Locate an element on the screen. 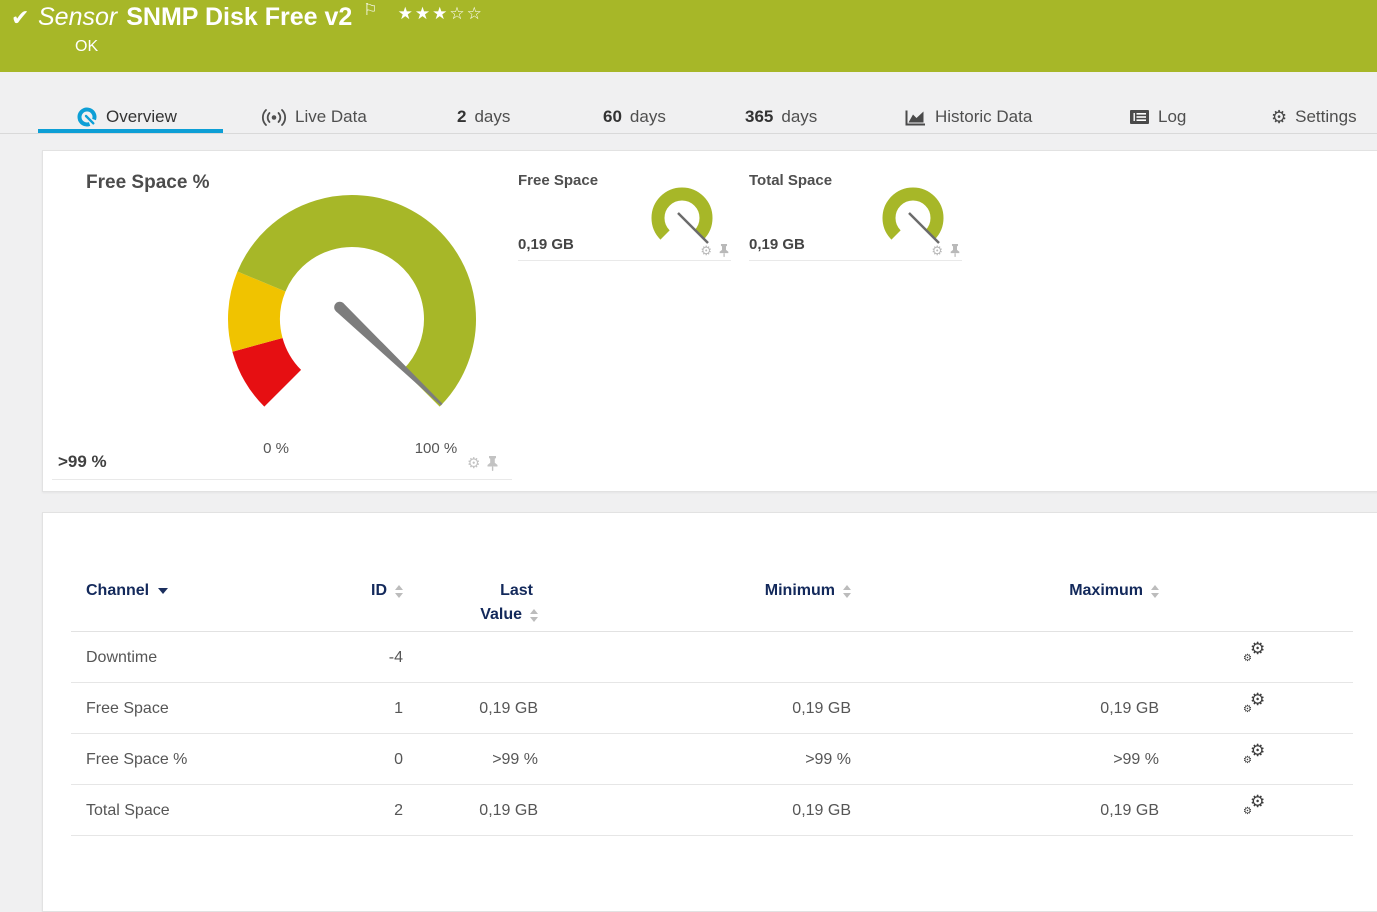 The height and width of the screenshot is (912, 1377). tab-log: Log is located at coordinates (1157, 117).